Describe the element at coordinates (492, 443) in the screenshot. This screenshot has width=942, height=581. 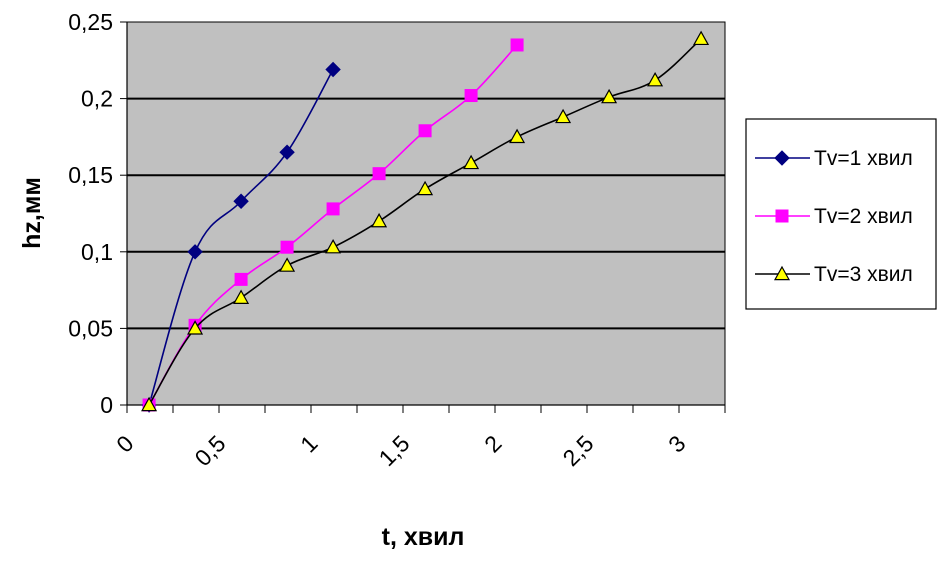
I see `x-tick-label: 2` at that location.